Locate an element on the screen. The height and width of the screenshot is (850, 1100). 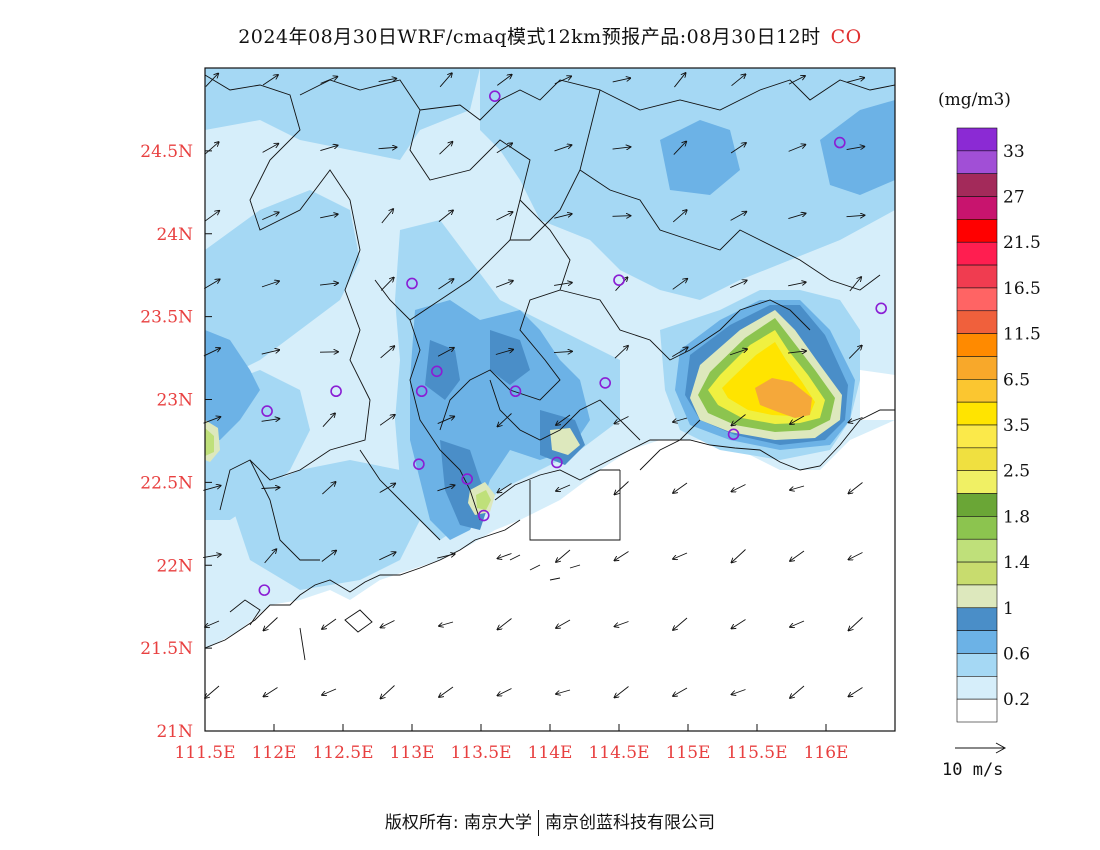
copyright-footer: 版权所有: 南京大学 南京创蓝科技有限公司 is located at coordinates (550, 822).